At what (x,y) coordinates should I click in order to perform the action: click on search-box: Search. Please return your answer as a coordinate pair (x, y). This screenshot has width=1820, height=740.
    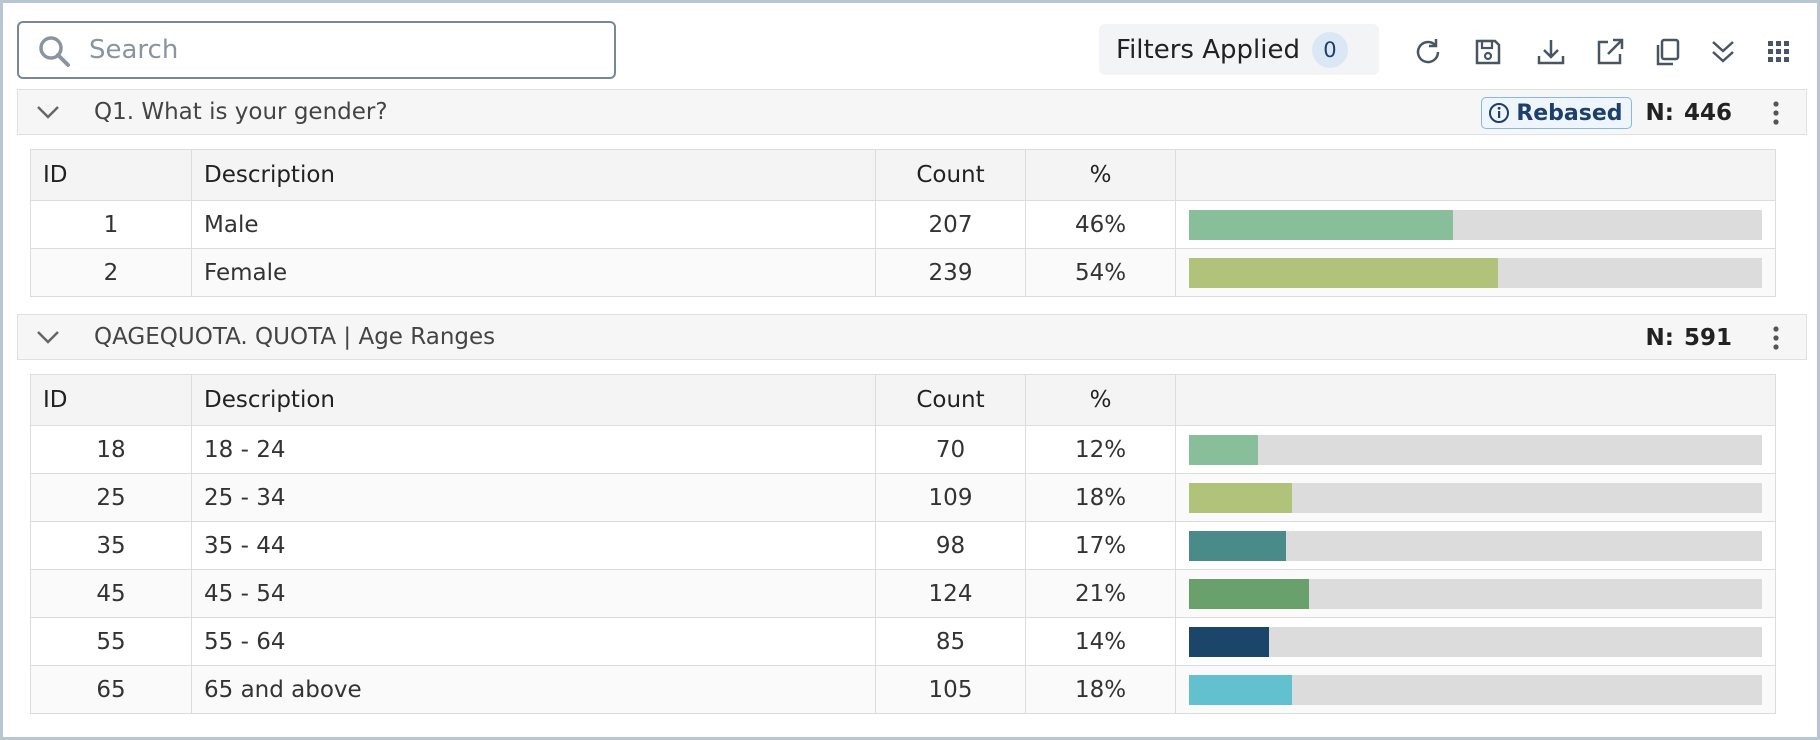
    Looking at the image, I should click on (316, 50).